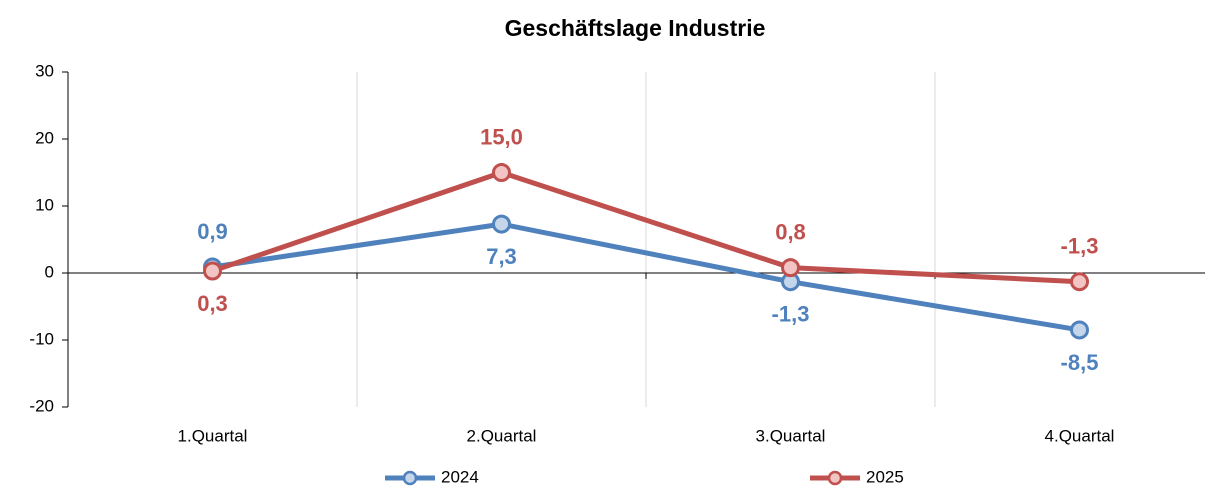 This screenshot has height=489, width=1213. What do you see at coordinates (501, 256) in the screenshot?
I see `data-label: 7,3` at bounding box center [501, 256].